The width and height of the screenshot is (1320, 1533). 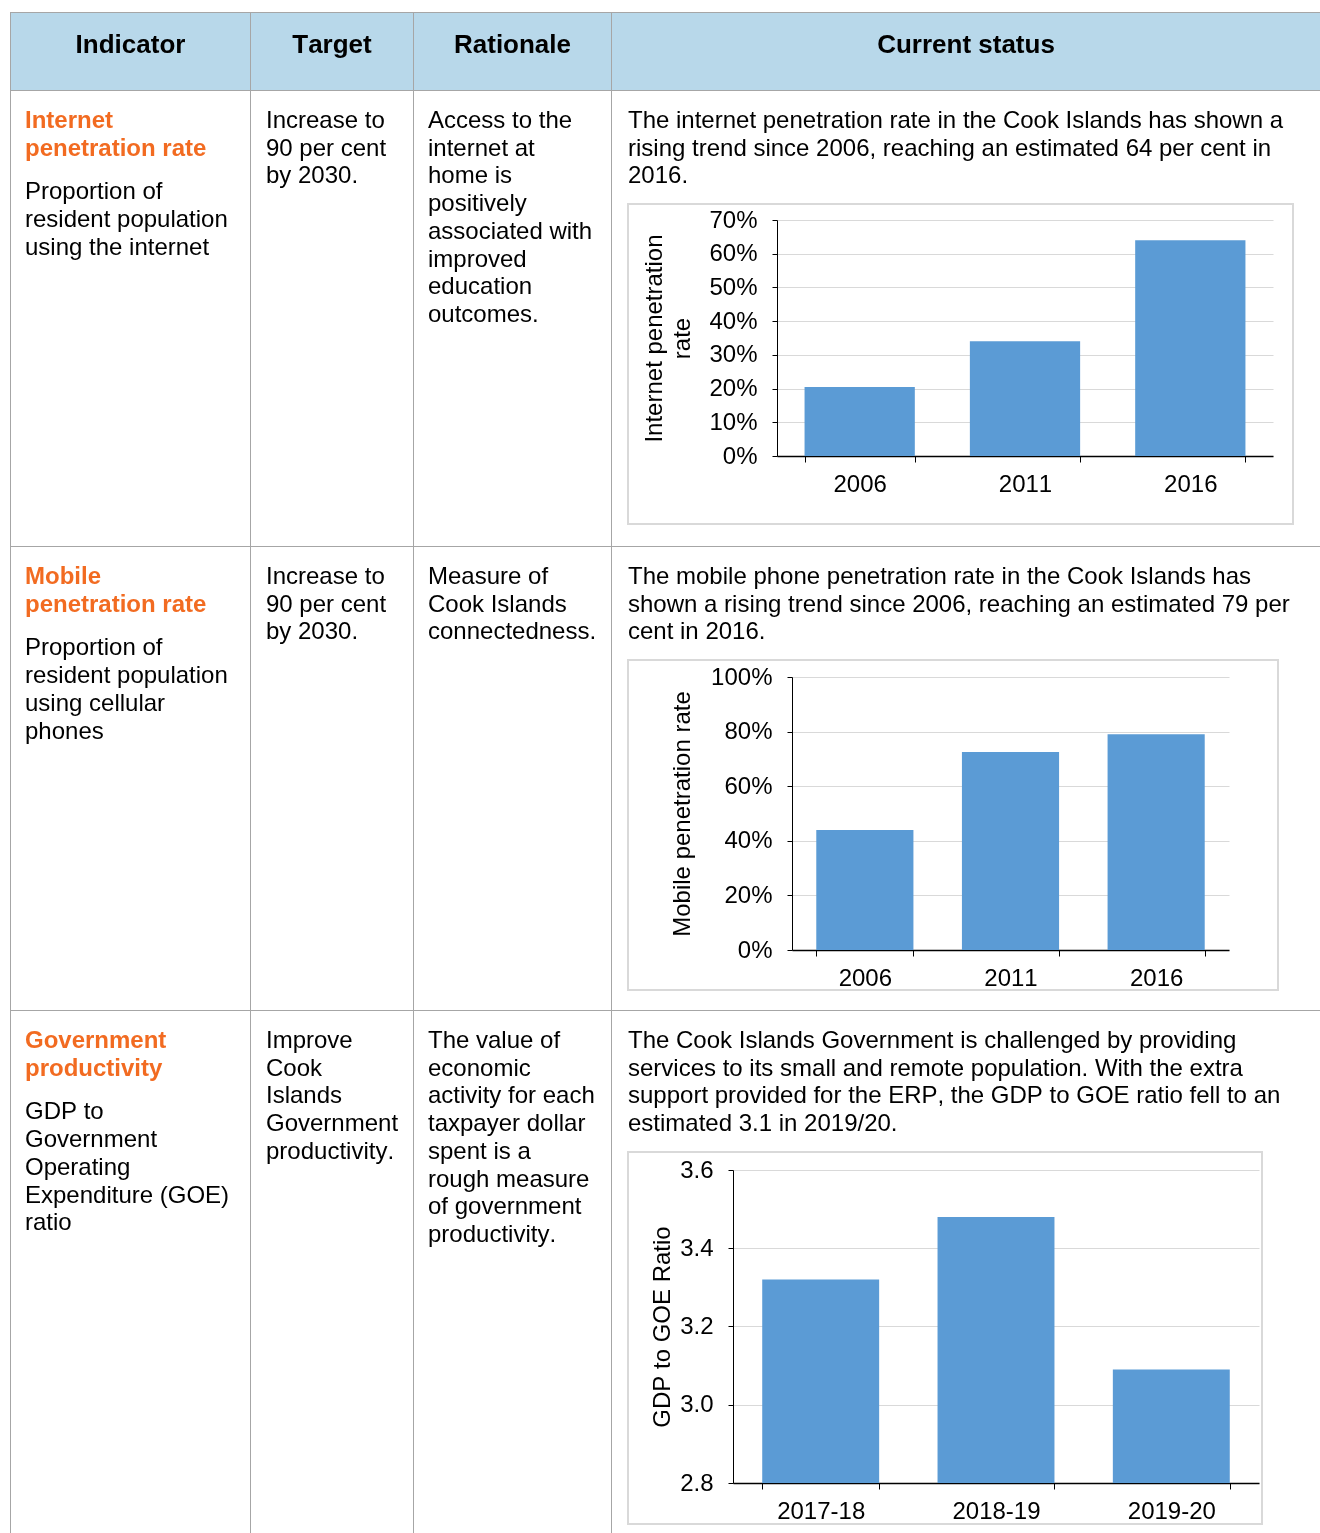 I want to click on chart-title: The mobile phone penetration rate in the Cook Islands has shown a rising trend since 2006, reaching an estimated 79 per cent in 2016., so click(x=959, y=604).